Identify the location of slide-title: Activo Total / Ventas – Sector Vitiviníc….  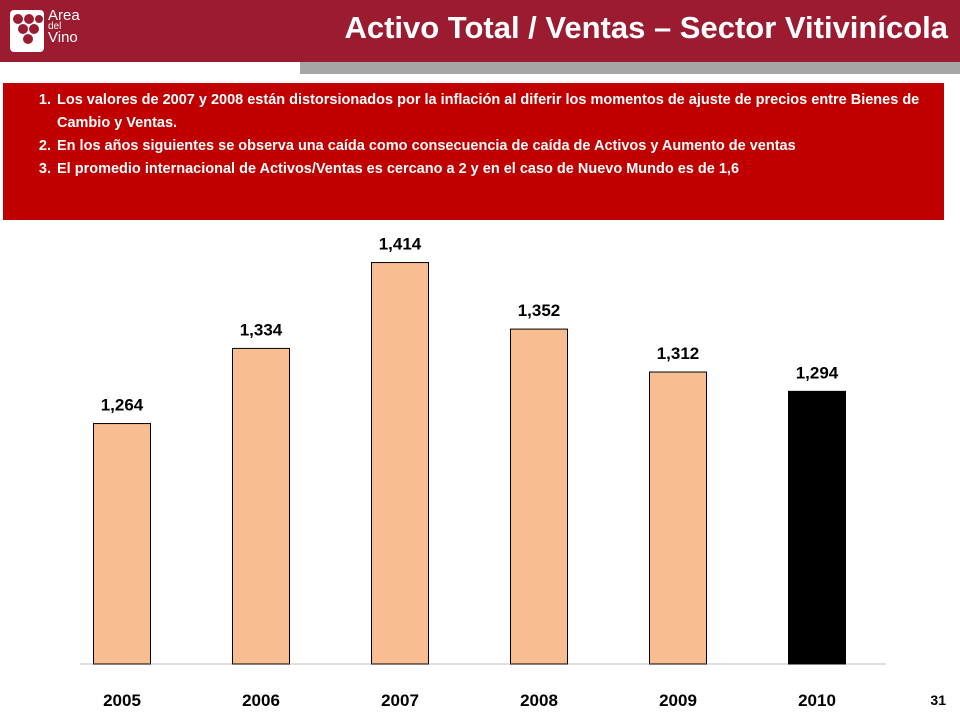
(646, 27).